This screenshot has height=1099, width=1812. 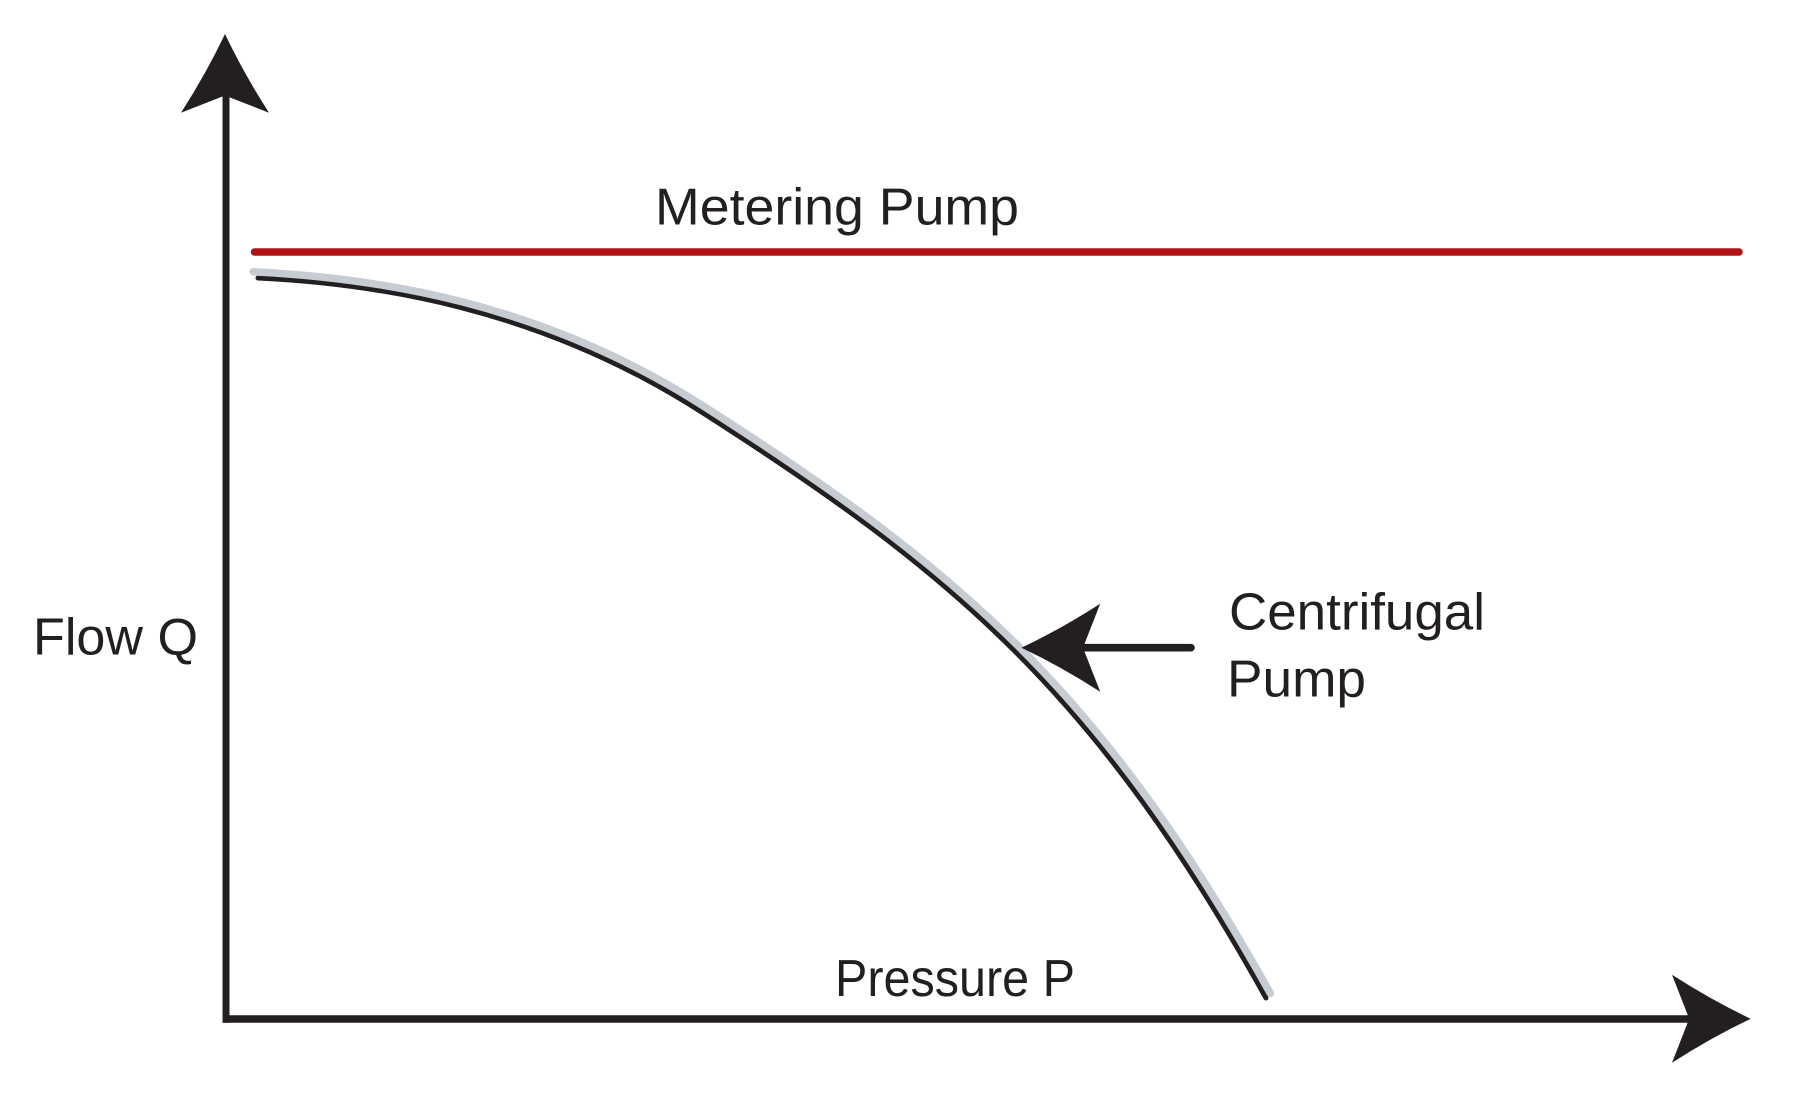 What do you see at coordinates (115, 638) in the screenshot?
I see `svg-text: Flow Q` at bounding box center [115, 638].